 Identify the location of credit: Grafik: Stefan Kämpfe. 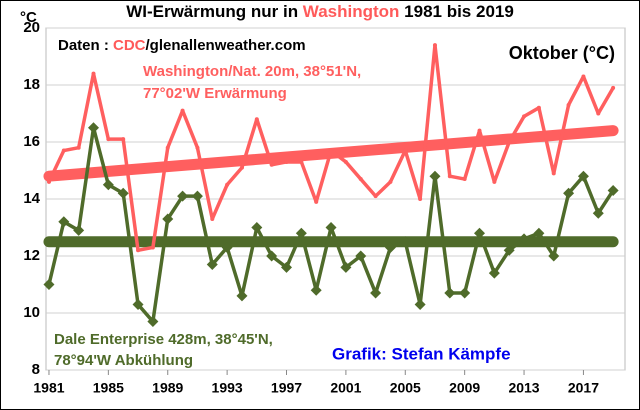
(421, 353).